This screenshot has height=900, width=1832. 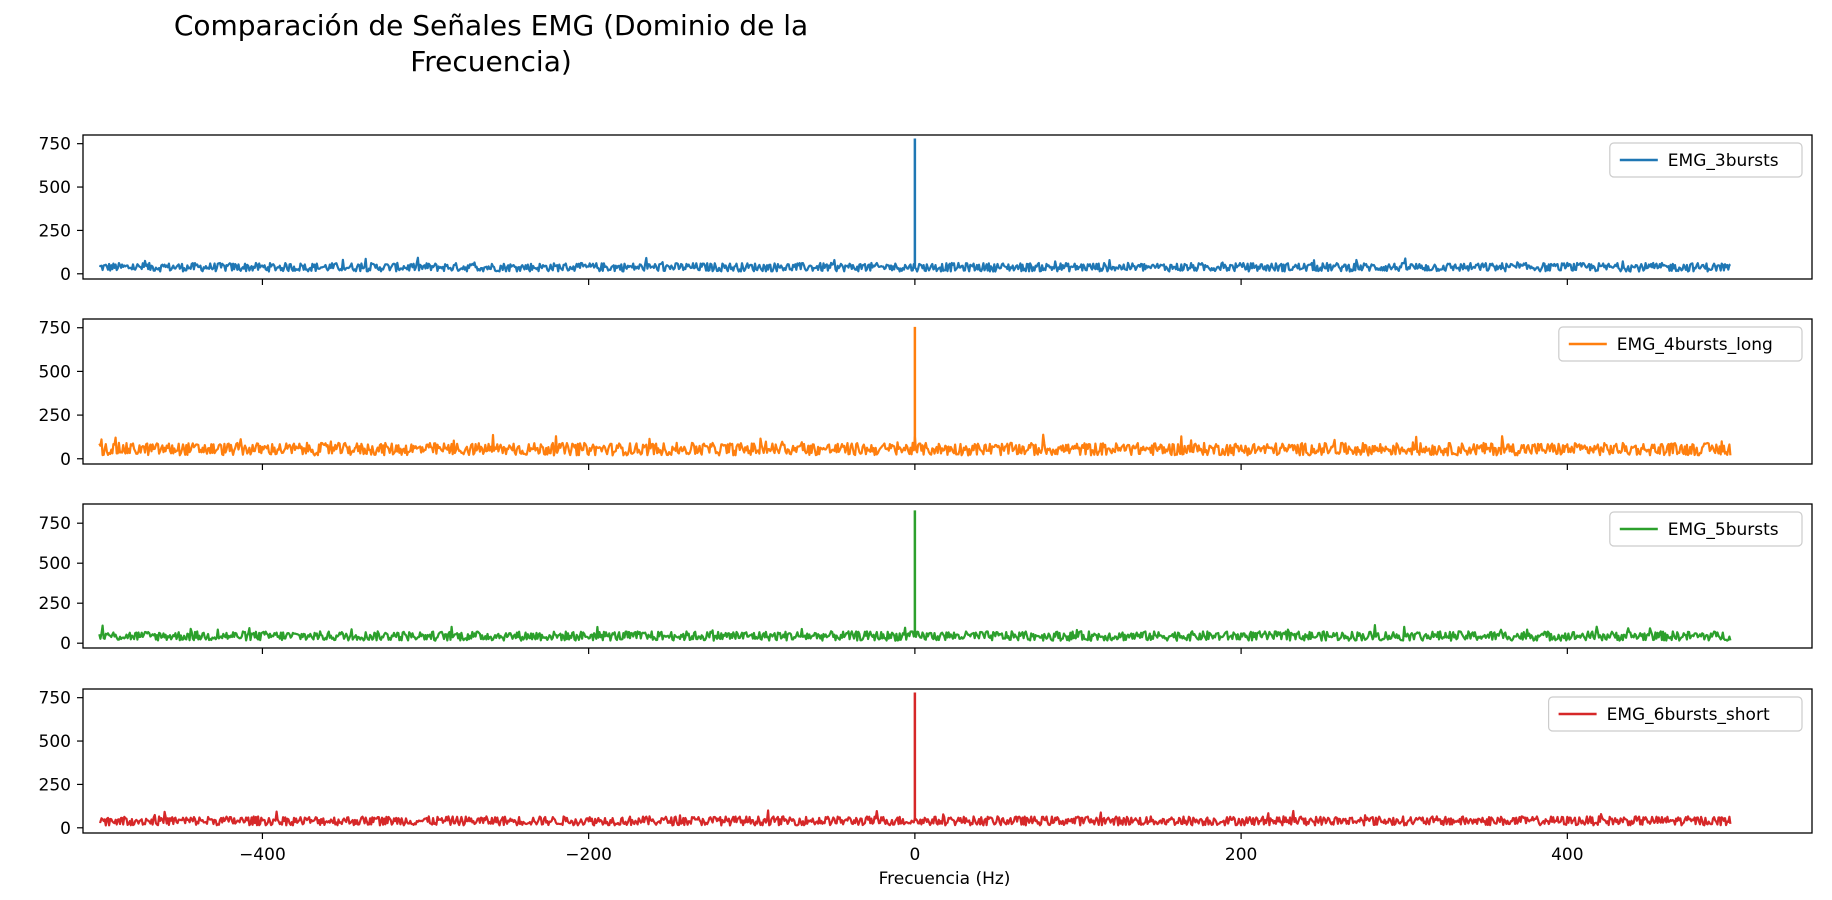 What do you see at coordinates (915, 264) in the screenshot?
I see `series-line-EMG_3bursts` at bounding box center [915, 264].